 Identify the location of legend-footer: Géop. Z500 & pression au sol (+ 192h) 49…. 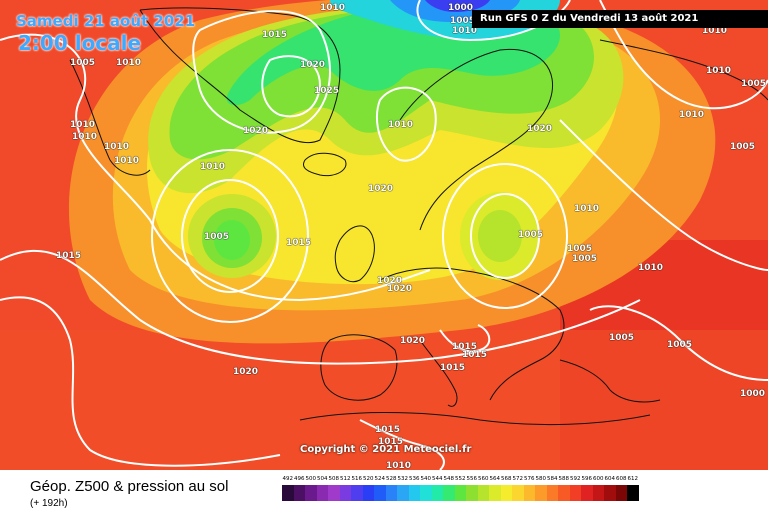
(384, 491).